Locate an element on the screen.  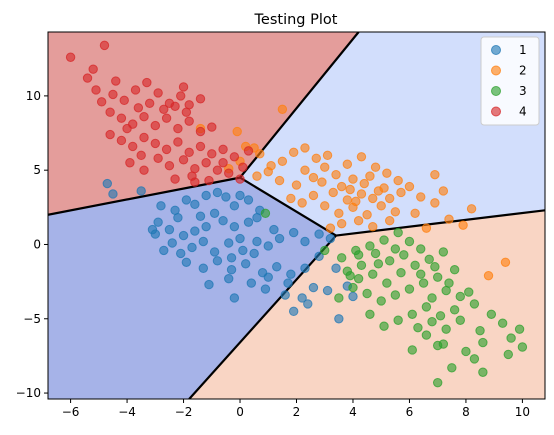
x-tick-label: 6 is located at coordinates (410, 412).